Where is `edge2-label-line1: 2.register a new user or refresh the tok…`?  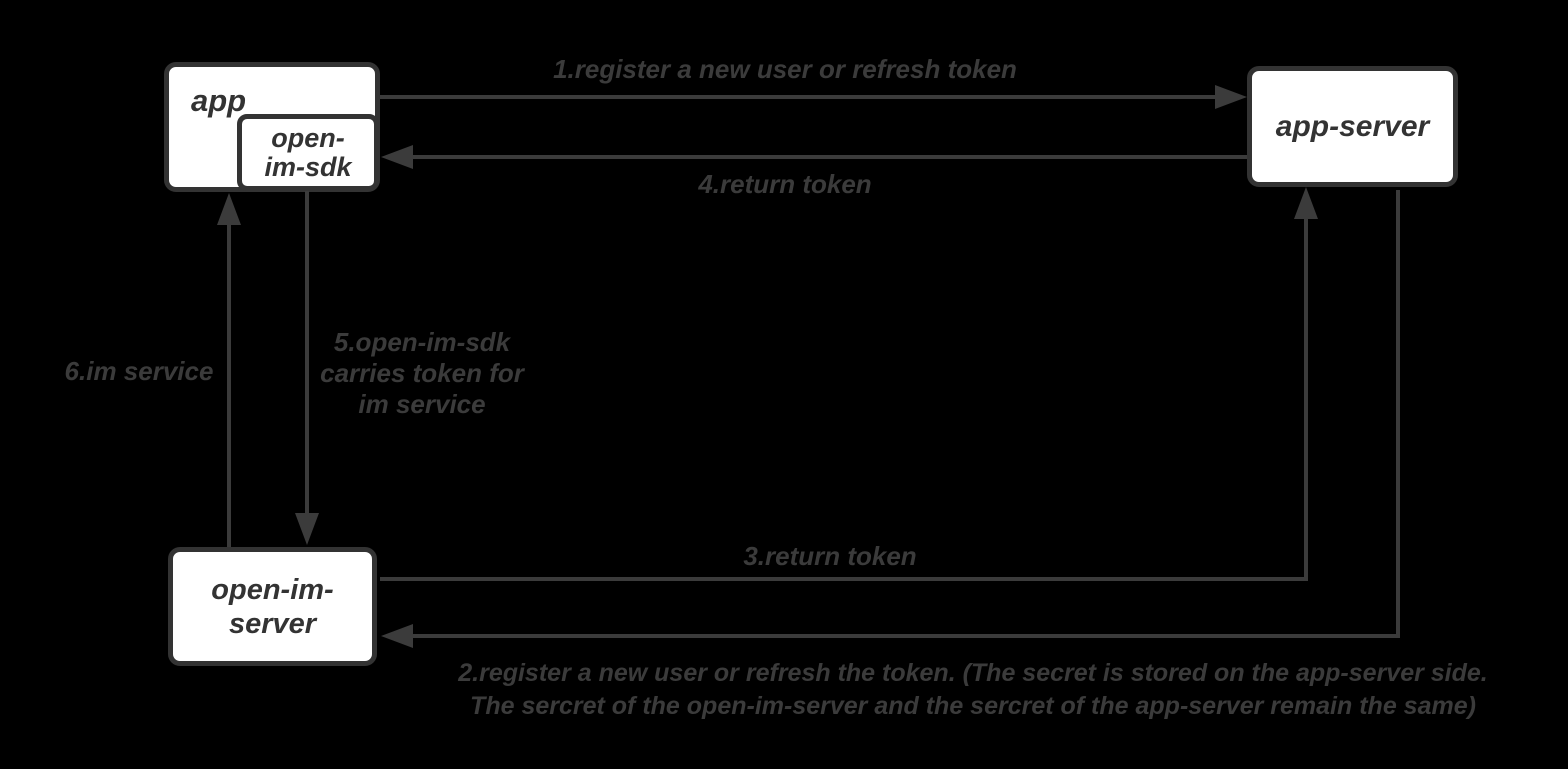
edge2-label-line1: 2.register a new user or refresh the tok… is located at coordinates (973, 673).